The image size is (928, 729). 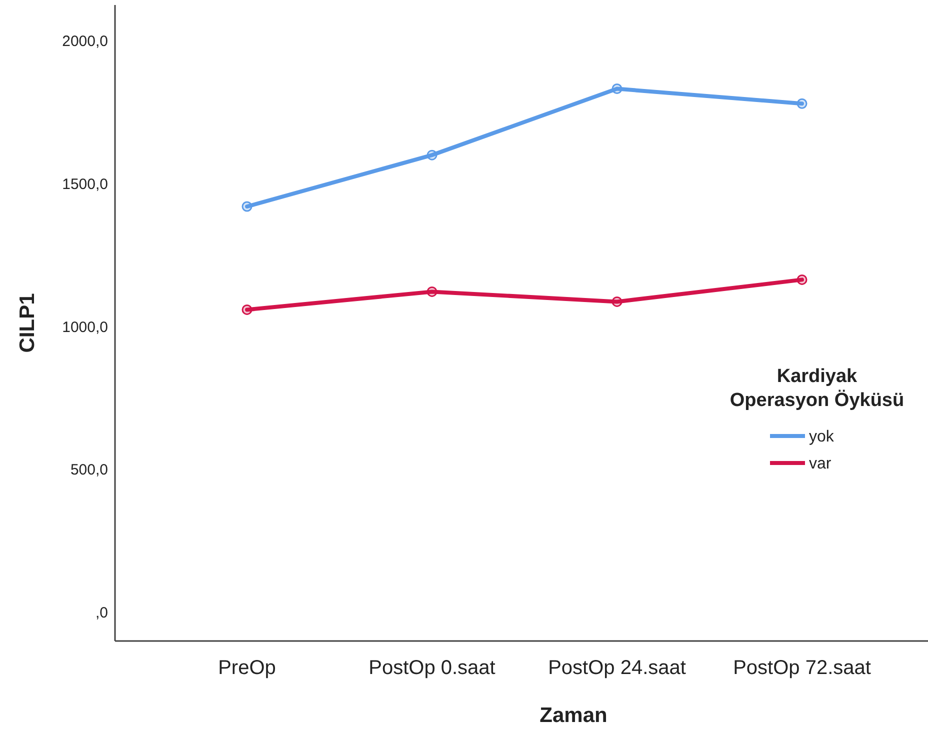 What do you see at coordinates (820, 464) in the screenshot?
I see `legend-label: var` at bounding box center [820, 464].